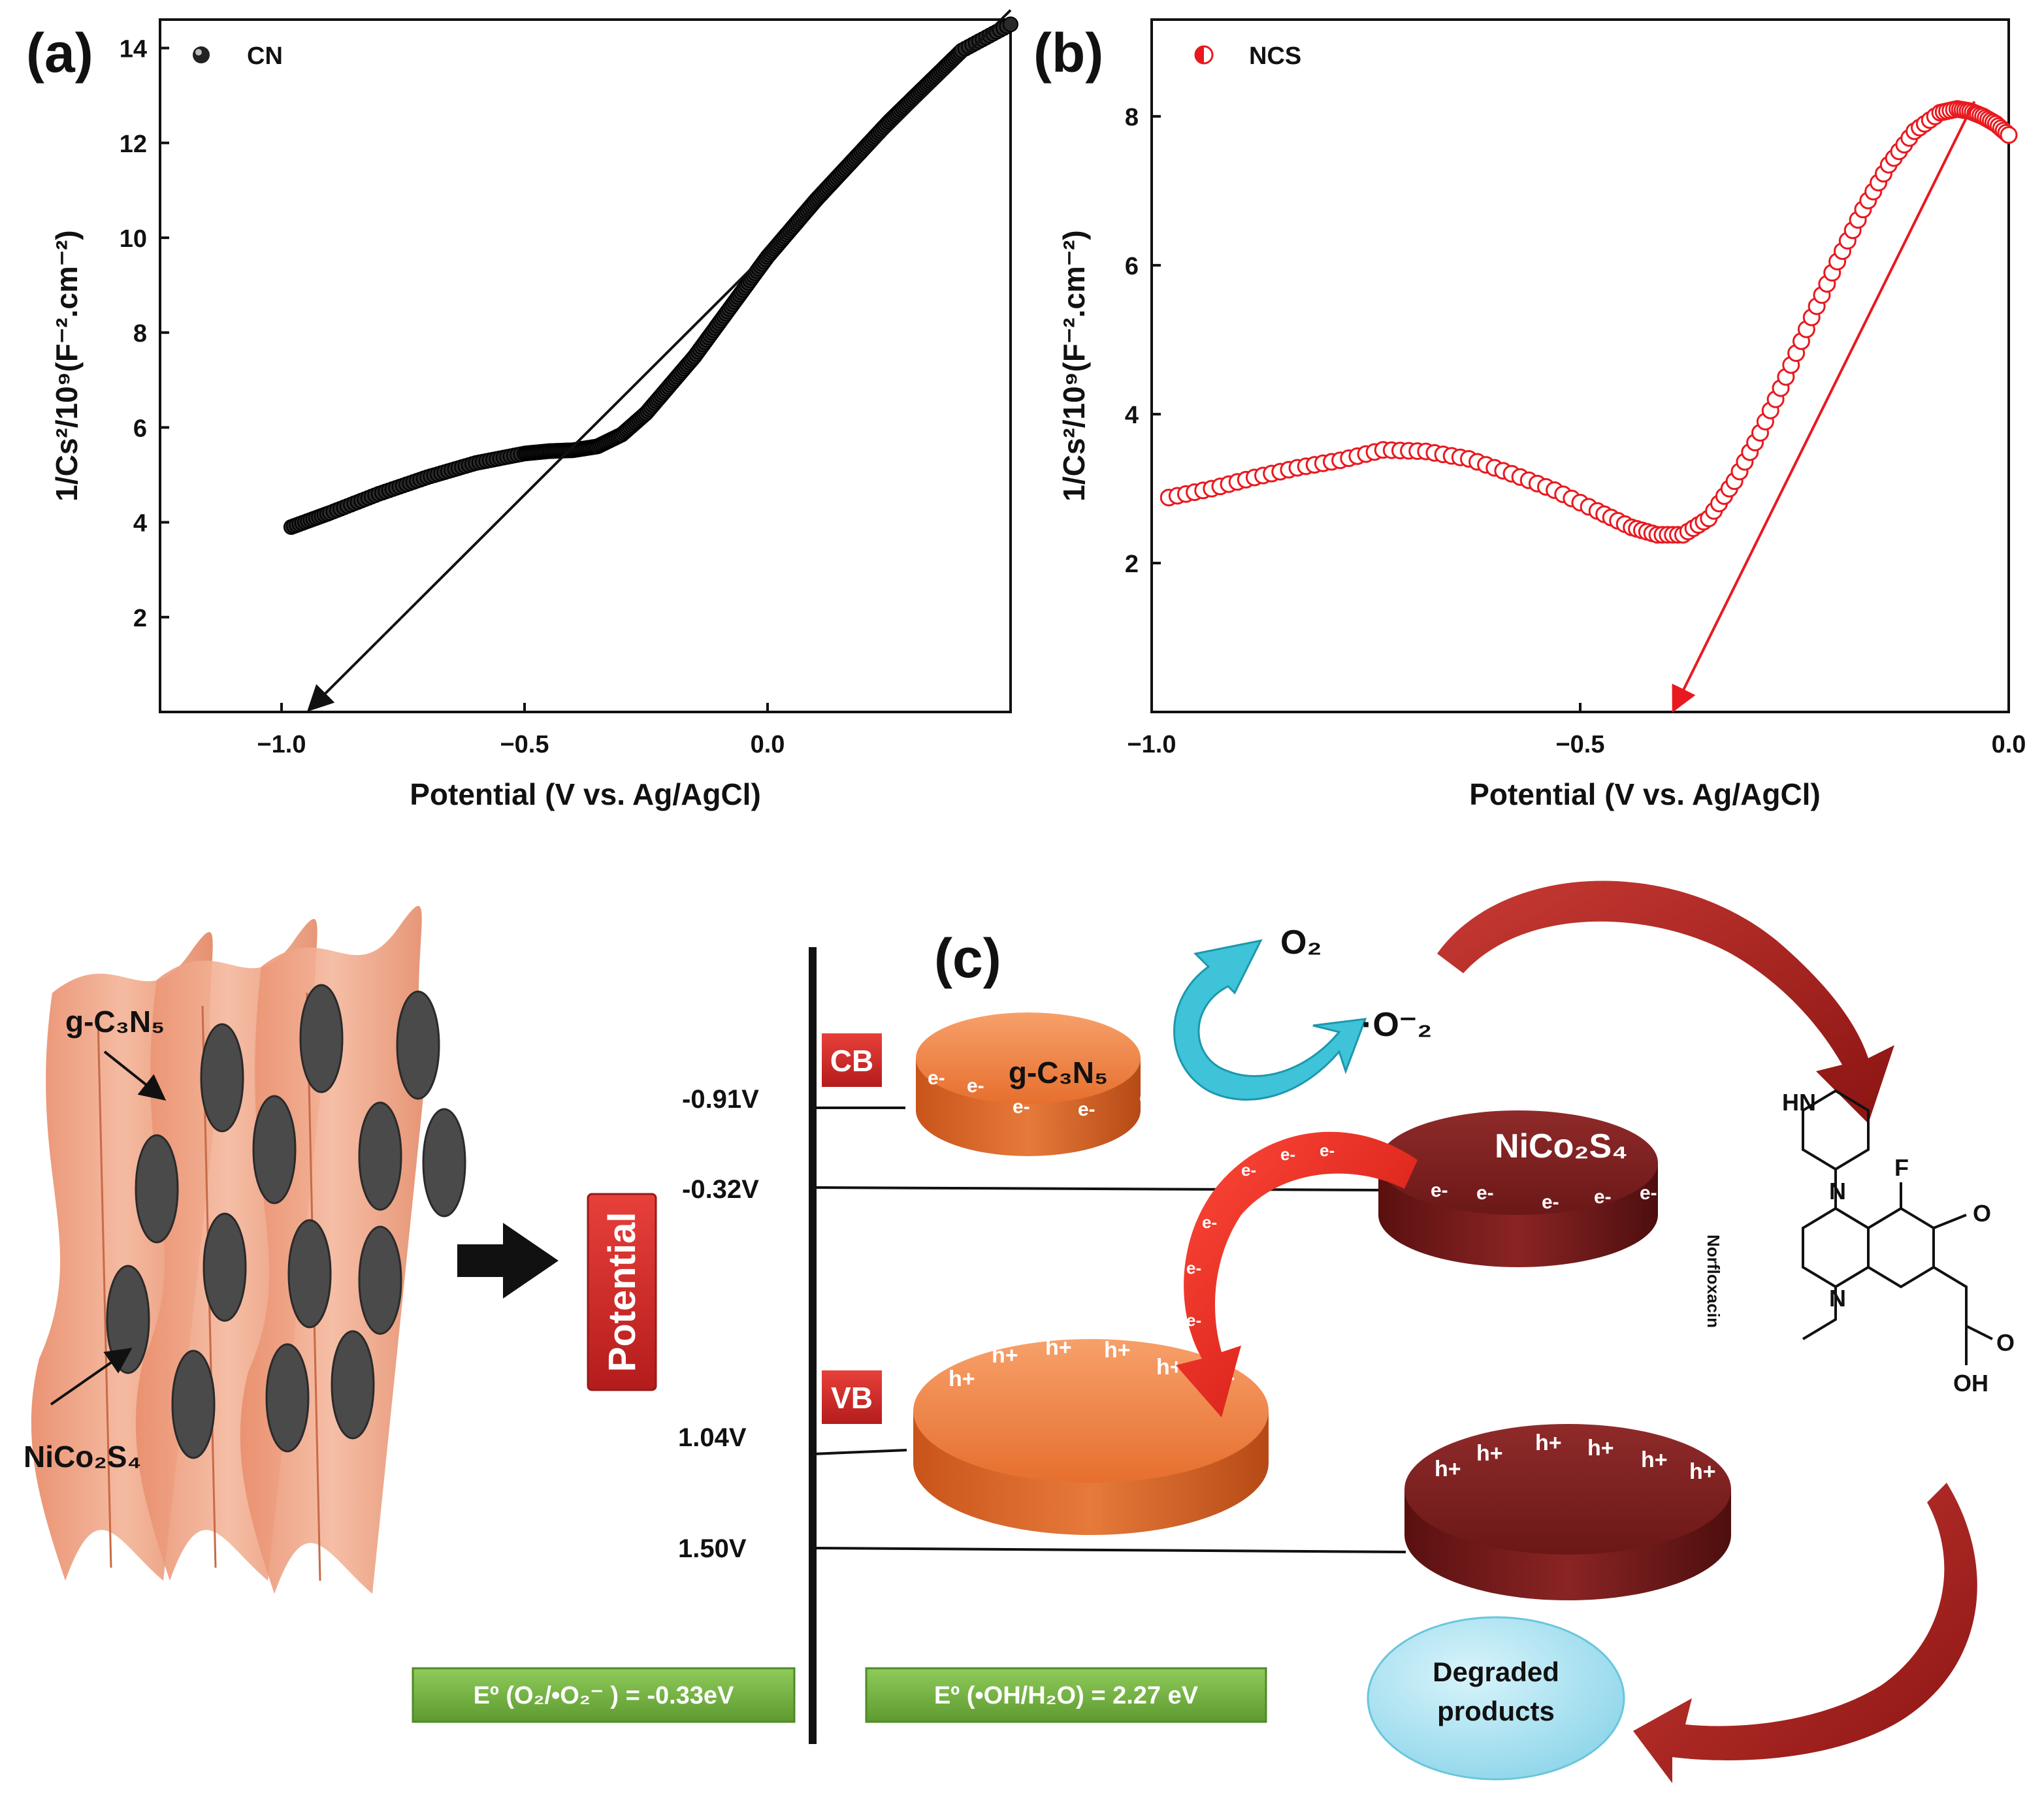 The height and width of the screenshot is (1810, 2044). What do you see at coordinates (265, 56) in the screenshot?
I see `legend-label-cn: CN` at bounding box center [265, 56].